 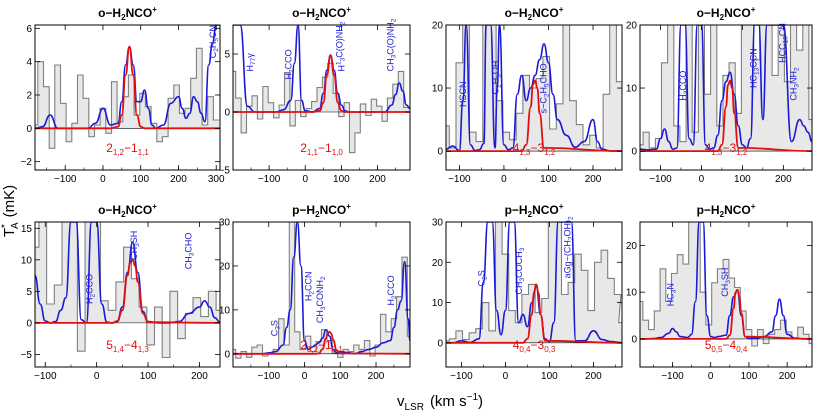 I want to click on species-label-part: HSCN, so click(x=463, y=95).